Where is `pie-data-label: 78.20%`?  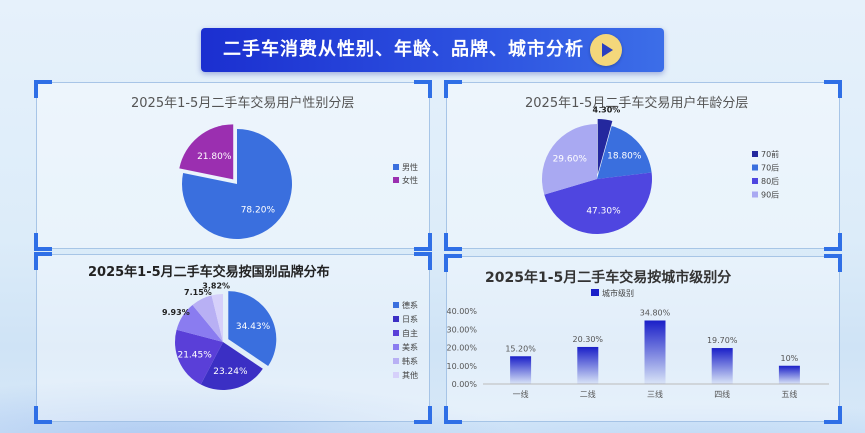 pie-data-label: 78.20% is located at coordinates (258, 211).